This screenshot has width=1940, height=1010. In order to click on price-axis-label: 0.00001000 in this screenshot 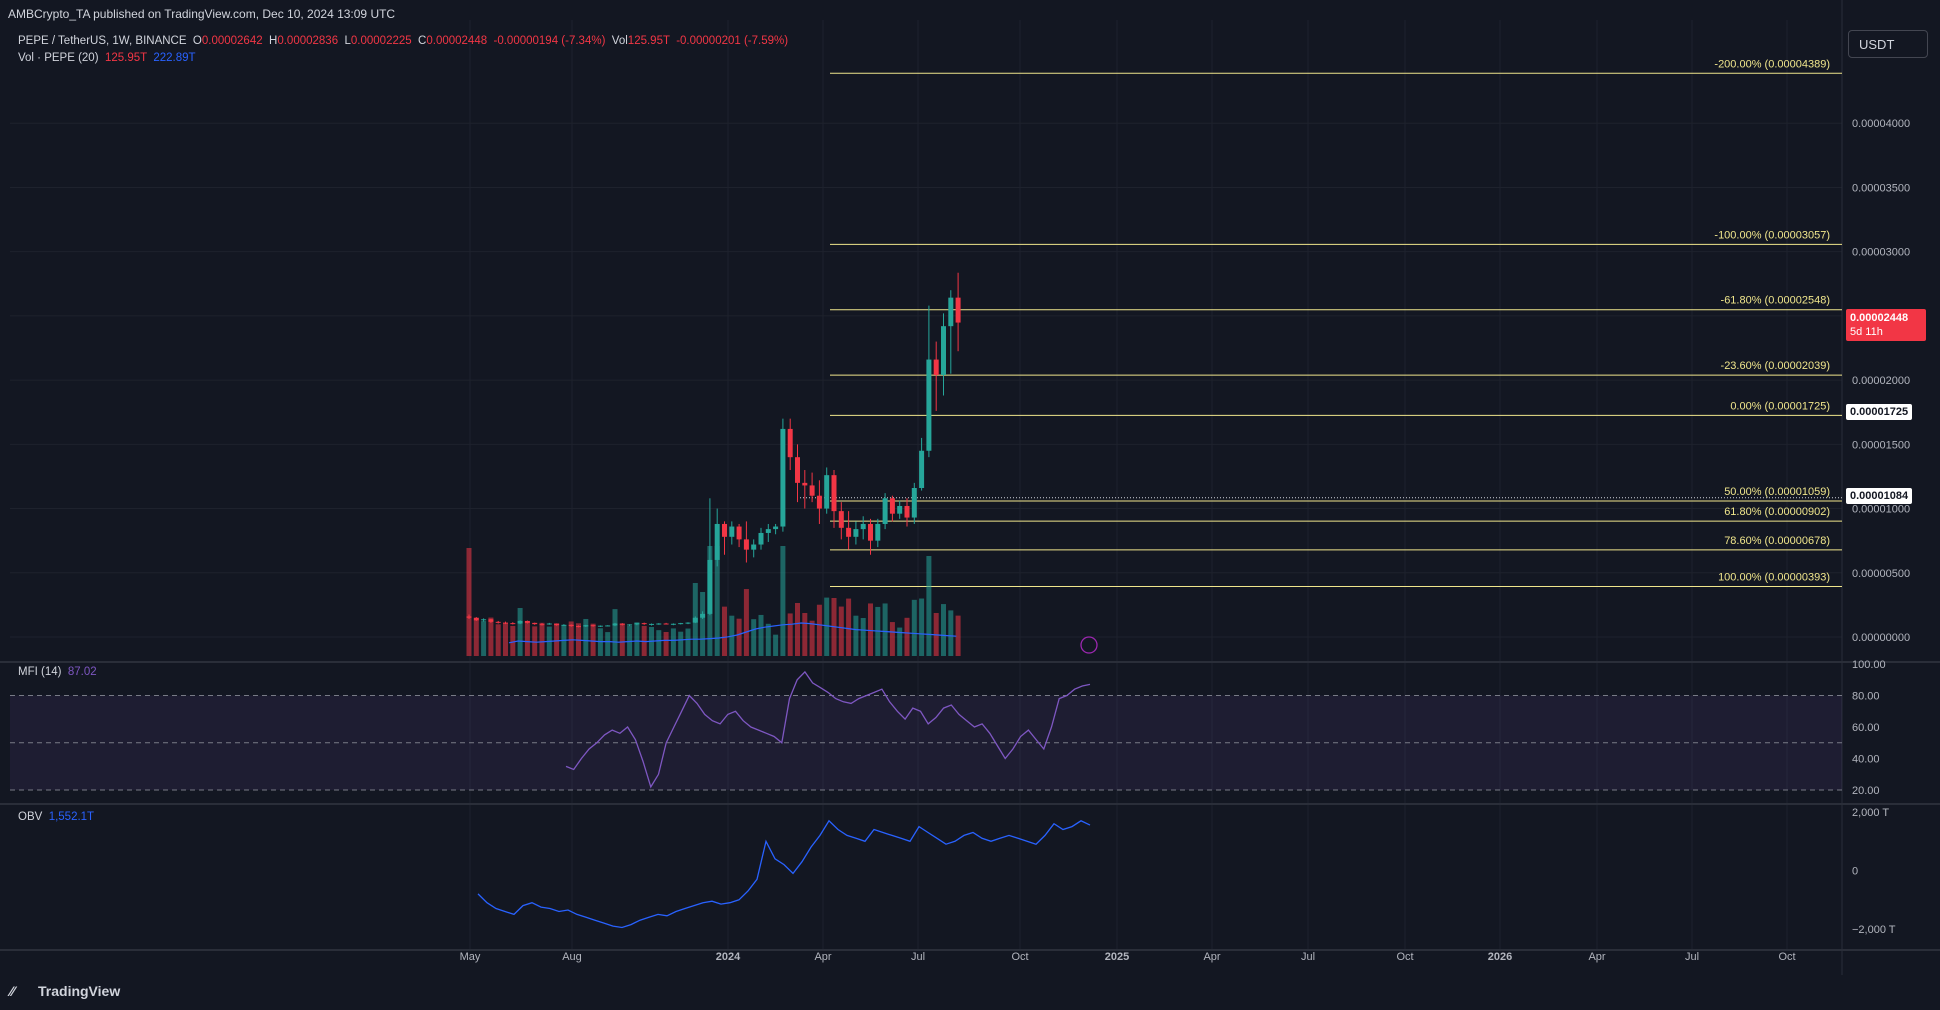, I will do `click(1881, 510)`.